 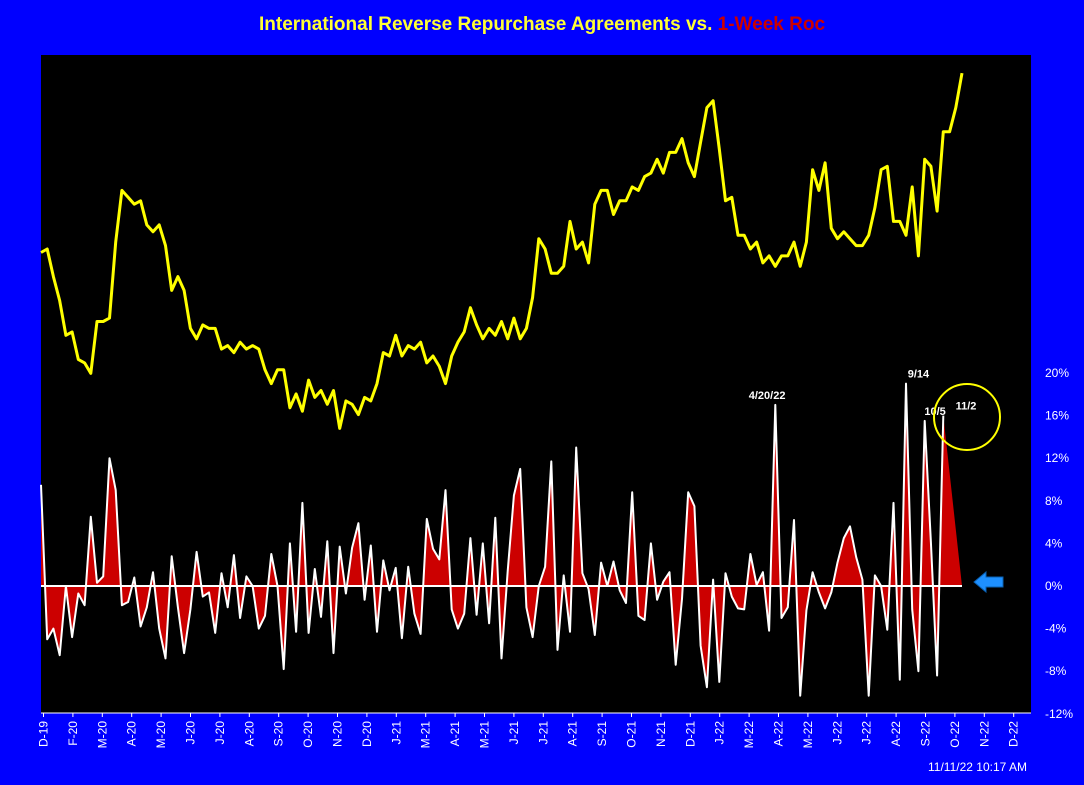 What do you see at coordinates (984, 734) in the screenshot?
I see `x-tick-label: N-22` at bounding box center [984, 734].